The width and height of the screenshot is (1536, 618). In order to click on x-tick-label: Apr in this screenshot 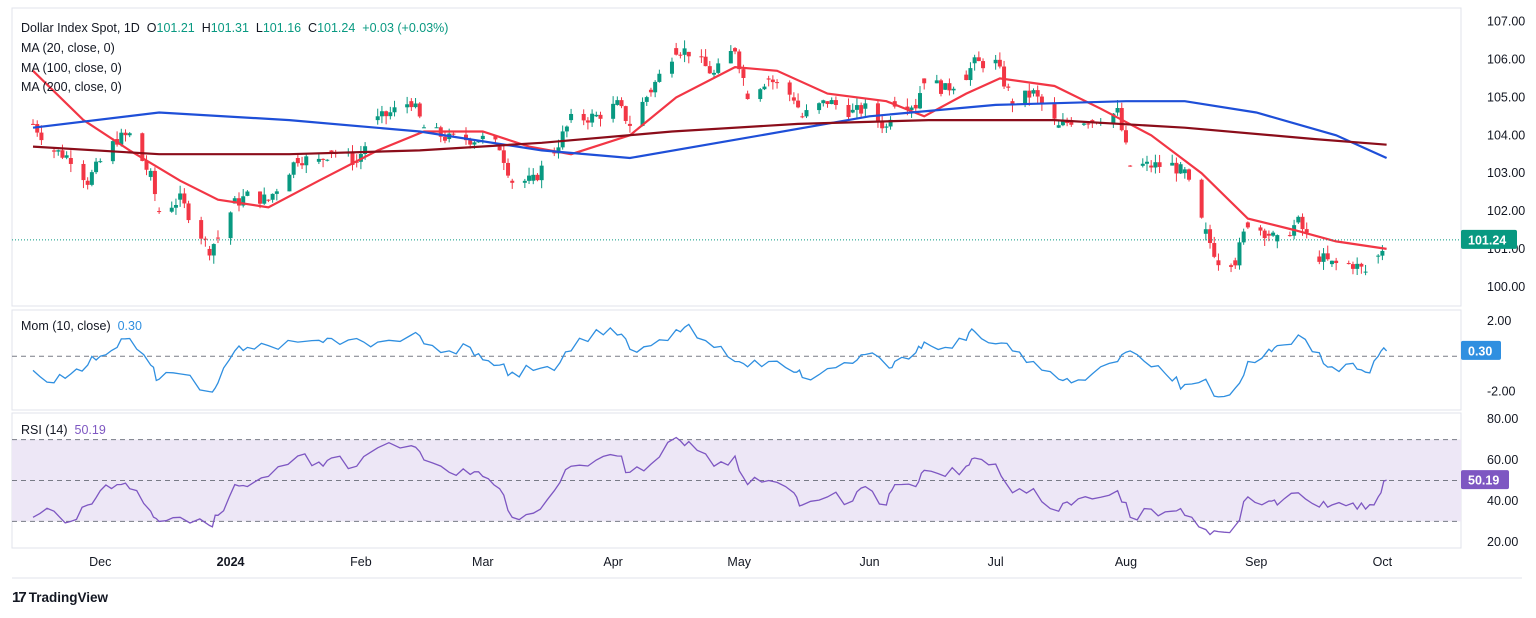, I will do `click(612, 562)`.